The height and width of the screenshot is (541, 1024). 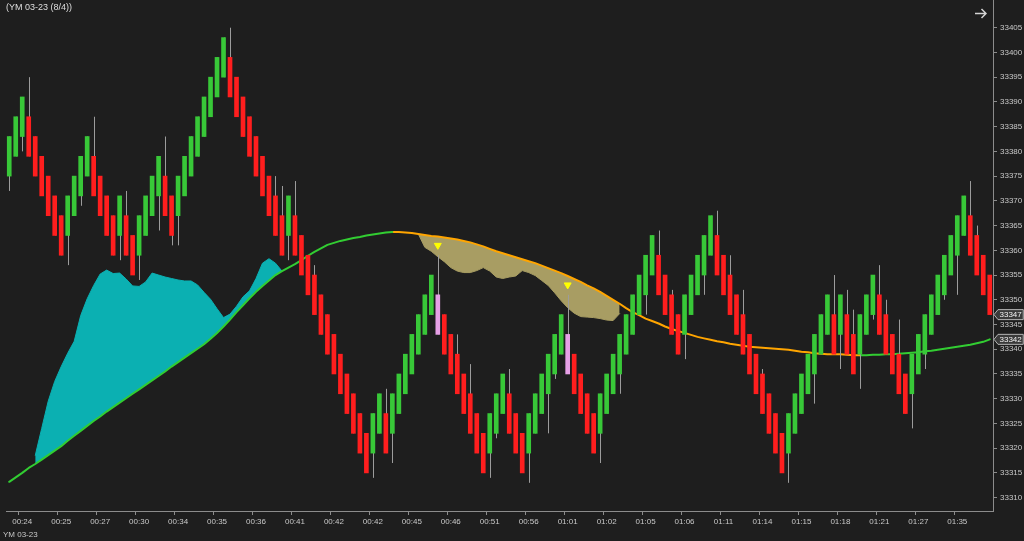 I want to click on x-tick-label: 01:14, so click(x=763, y=521).